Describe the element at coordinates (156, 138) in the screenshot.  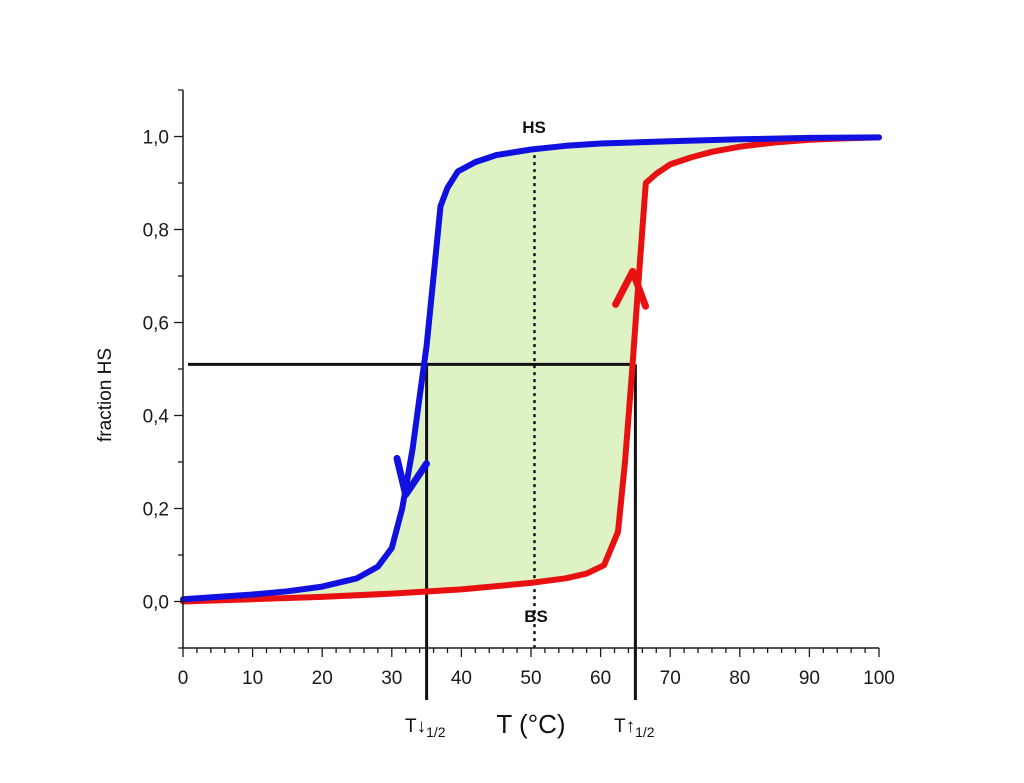
I see `y-tick-label: 1,0` at that location.